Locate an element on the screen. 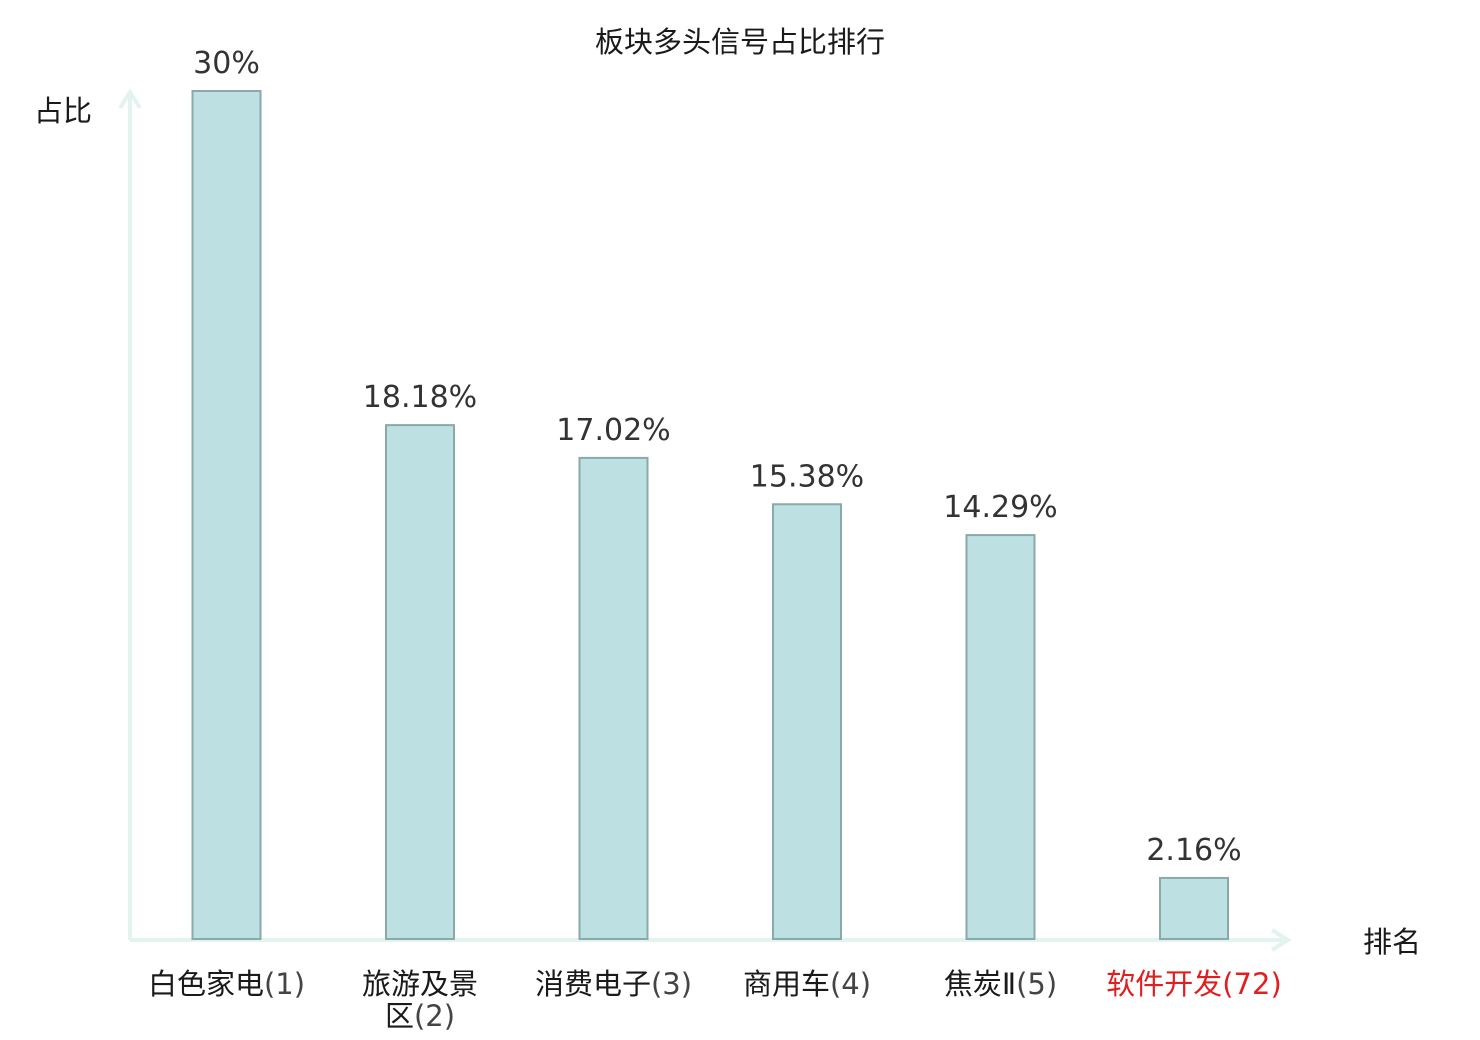 This screenshot has width=1480, height=1040. svg-text: 商用车(4) is located at coordinates (807, 984).